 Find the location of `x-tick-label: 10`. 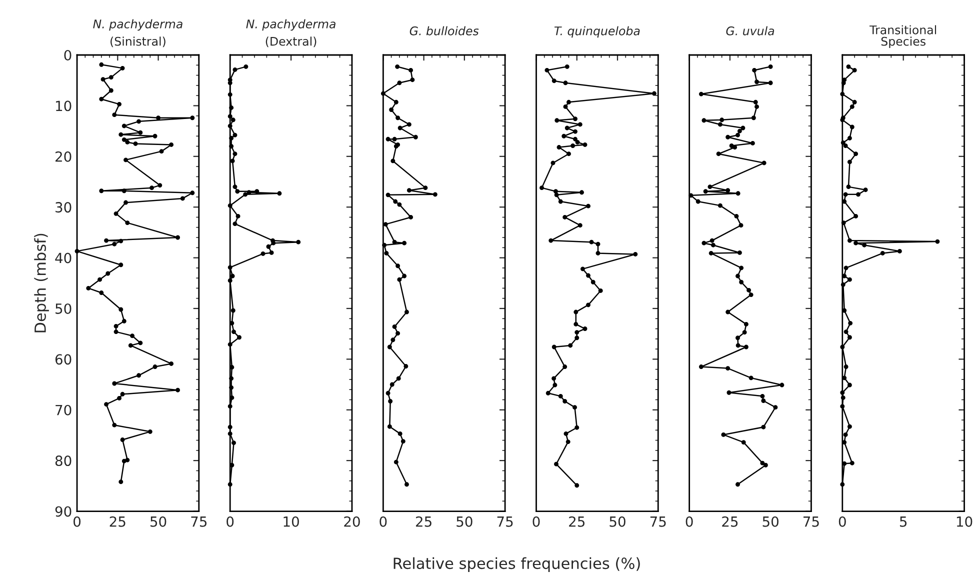

x-tick-label: 10 is located at coordinates (291, 521).